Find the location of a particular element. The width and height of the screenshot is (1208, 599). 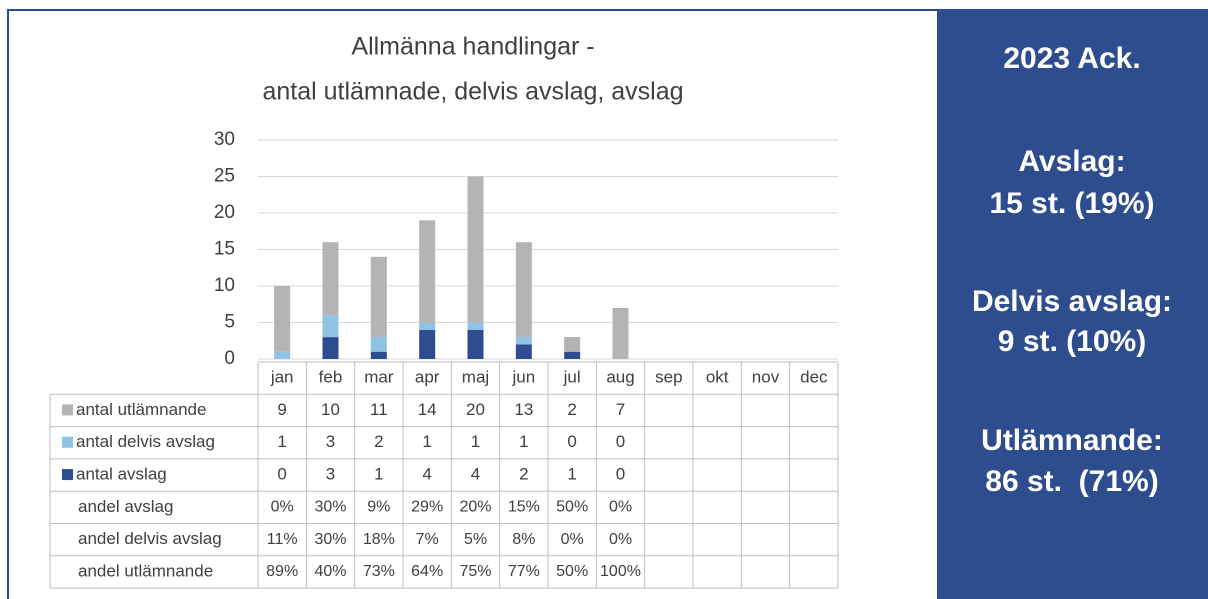

table-cell: 9% is located at coordinates (378, 507).